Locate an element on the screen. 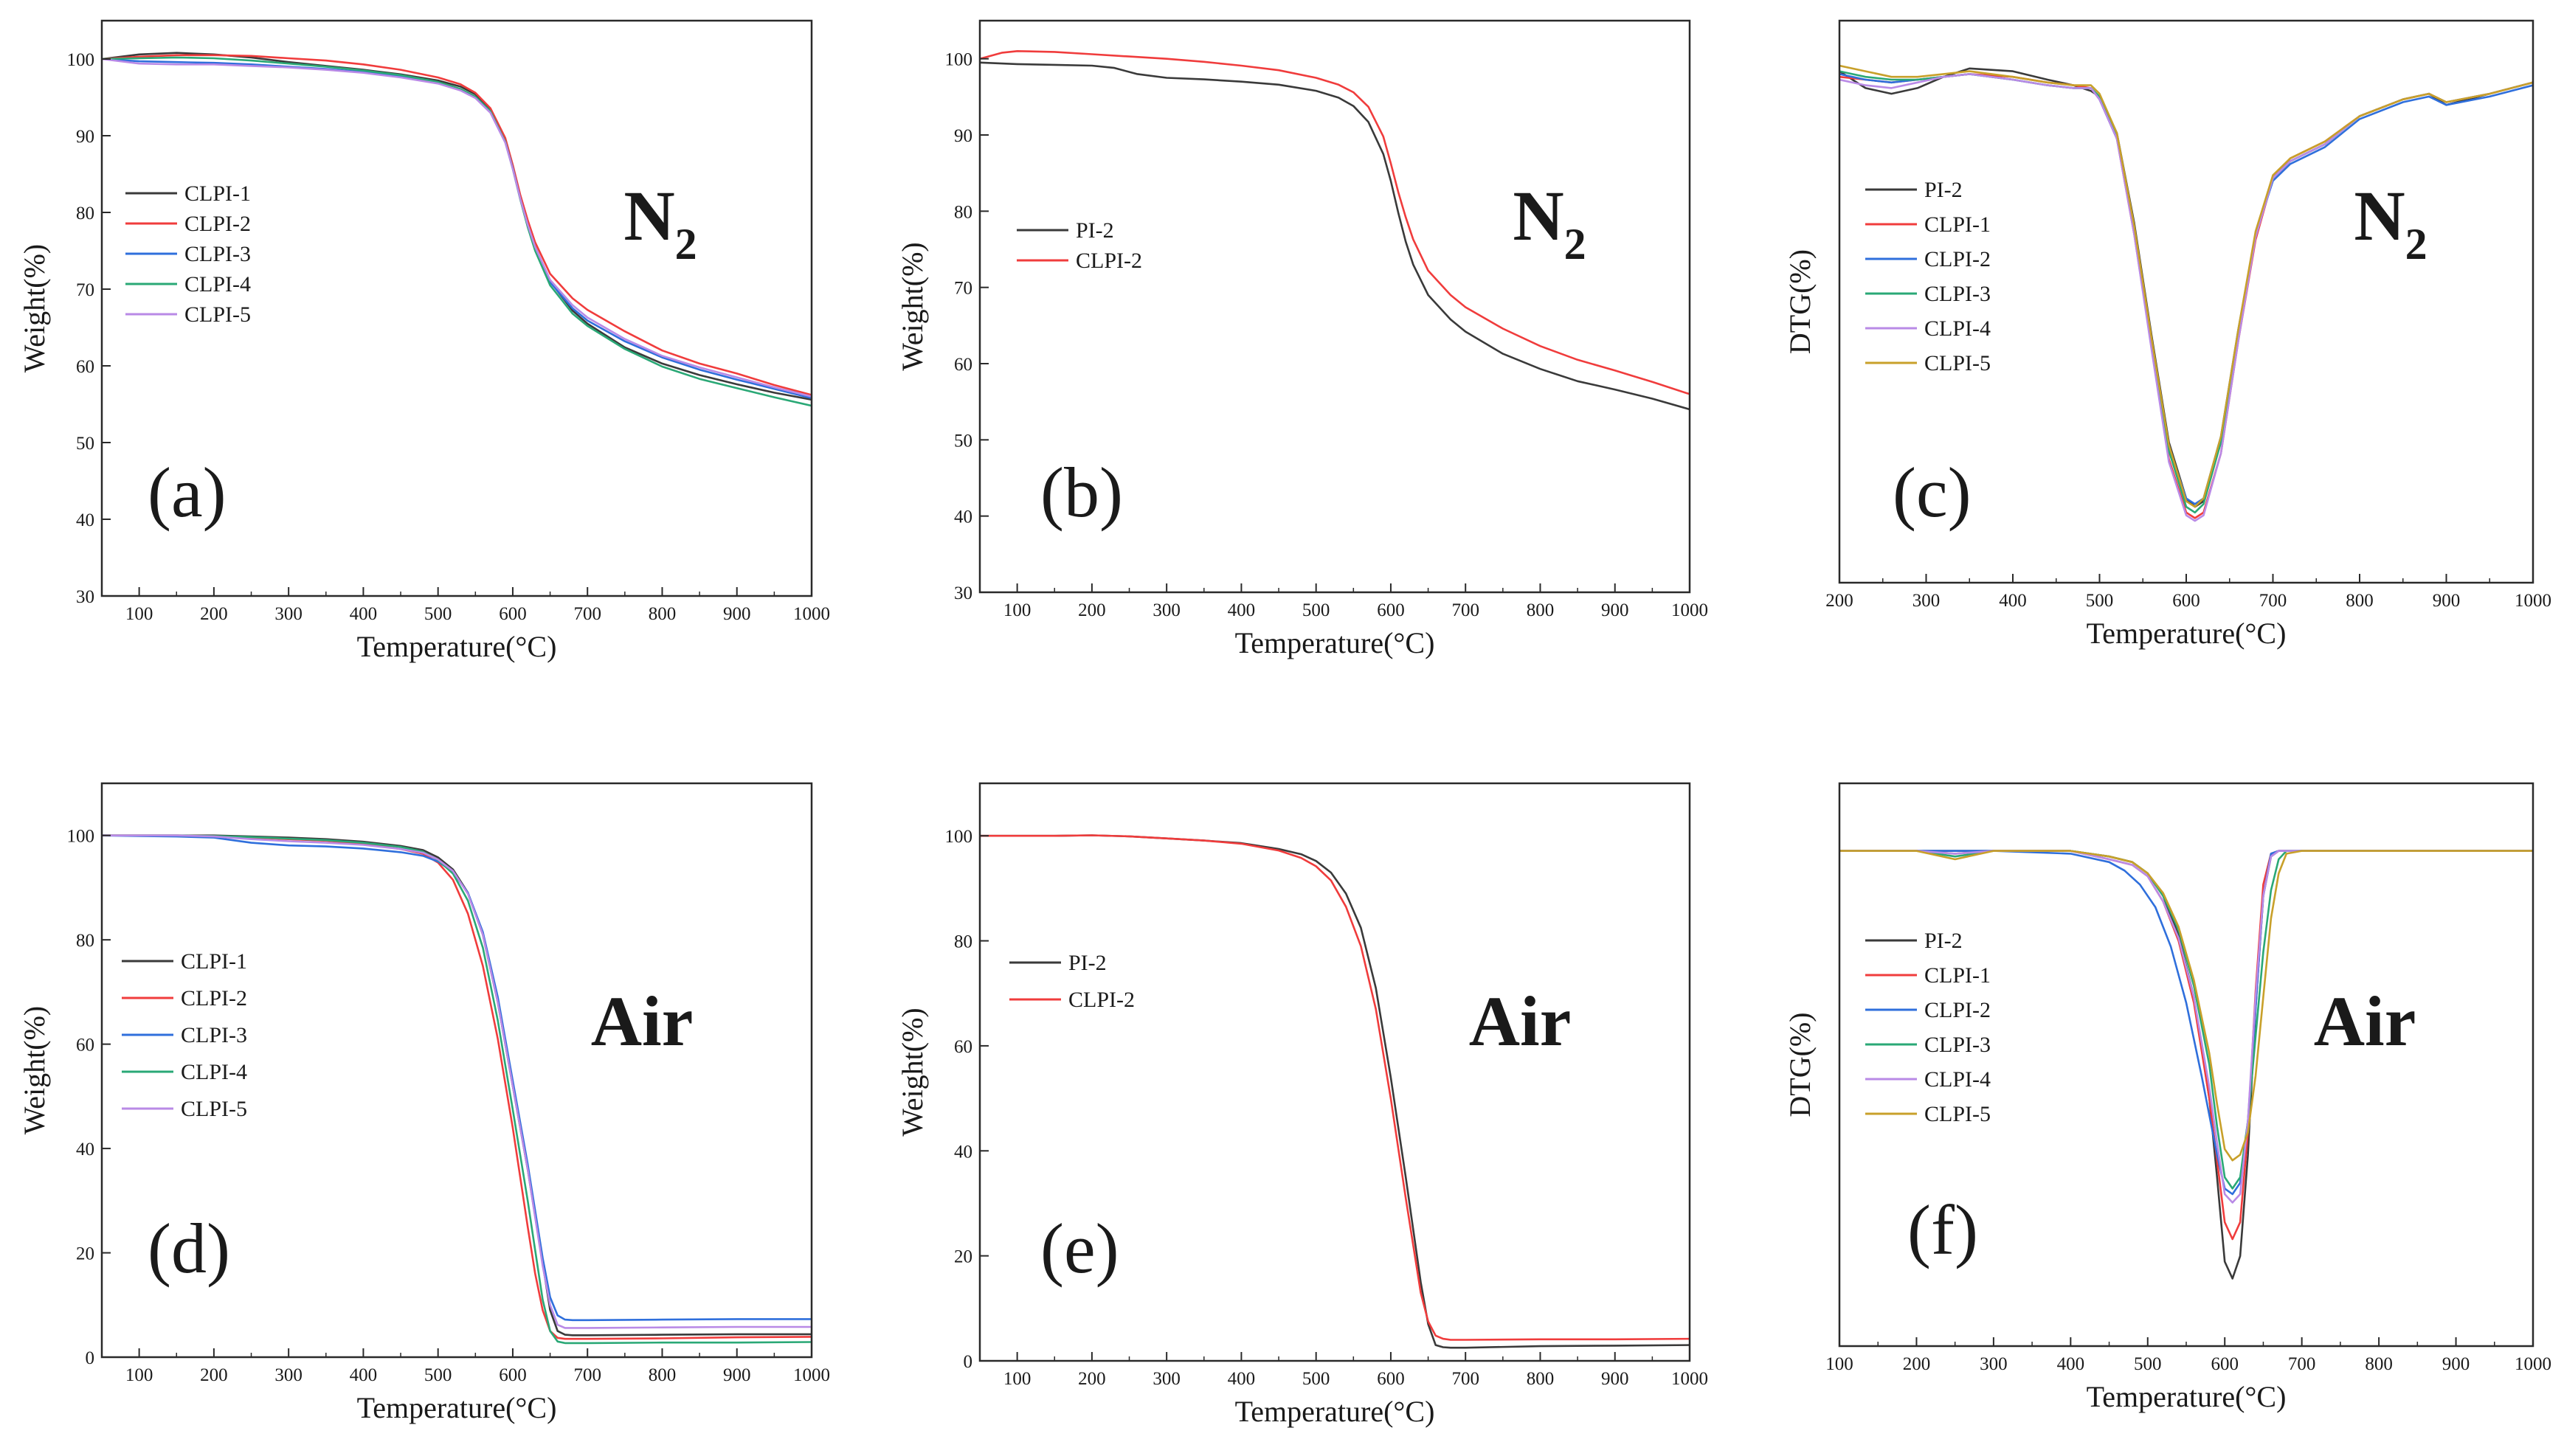 The image size is (2564, 1456). legend-label: CLPI-2 is located at coordinates (1957, 259).